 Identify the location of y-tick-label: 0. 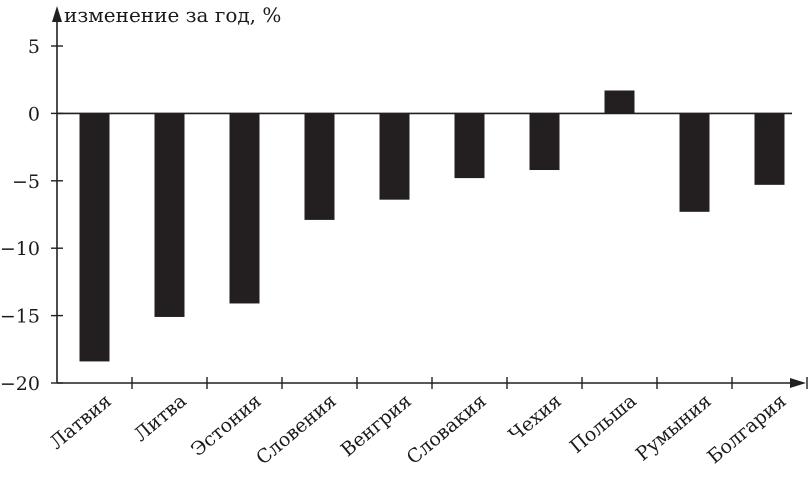
(34, 114).